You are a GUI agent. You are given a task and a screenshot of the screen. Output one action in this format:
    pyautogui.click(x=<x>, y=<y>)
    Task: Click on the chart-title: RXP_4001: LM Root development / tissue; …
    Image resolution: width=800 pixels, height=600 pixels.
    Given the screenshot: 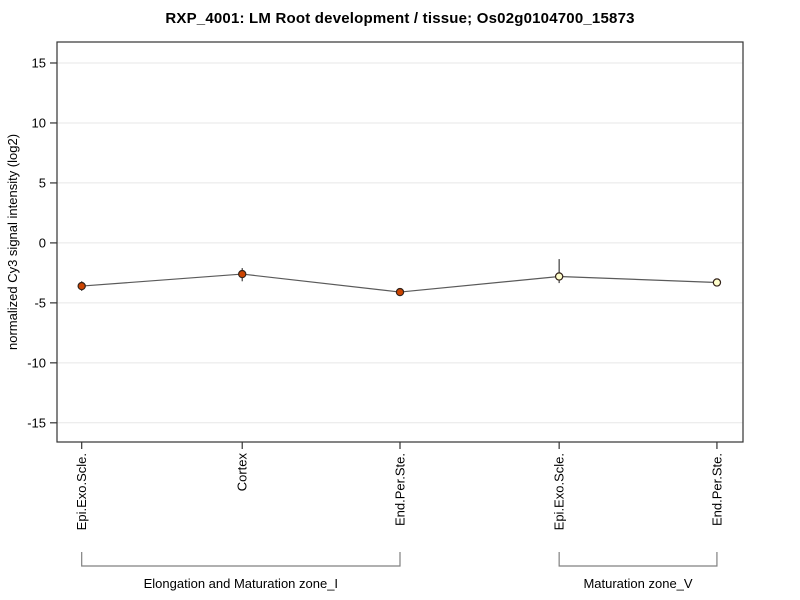 What is the action you would take?
    pyautogui.click(x=400, y=18)
    